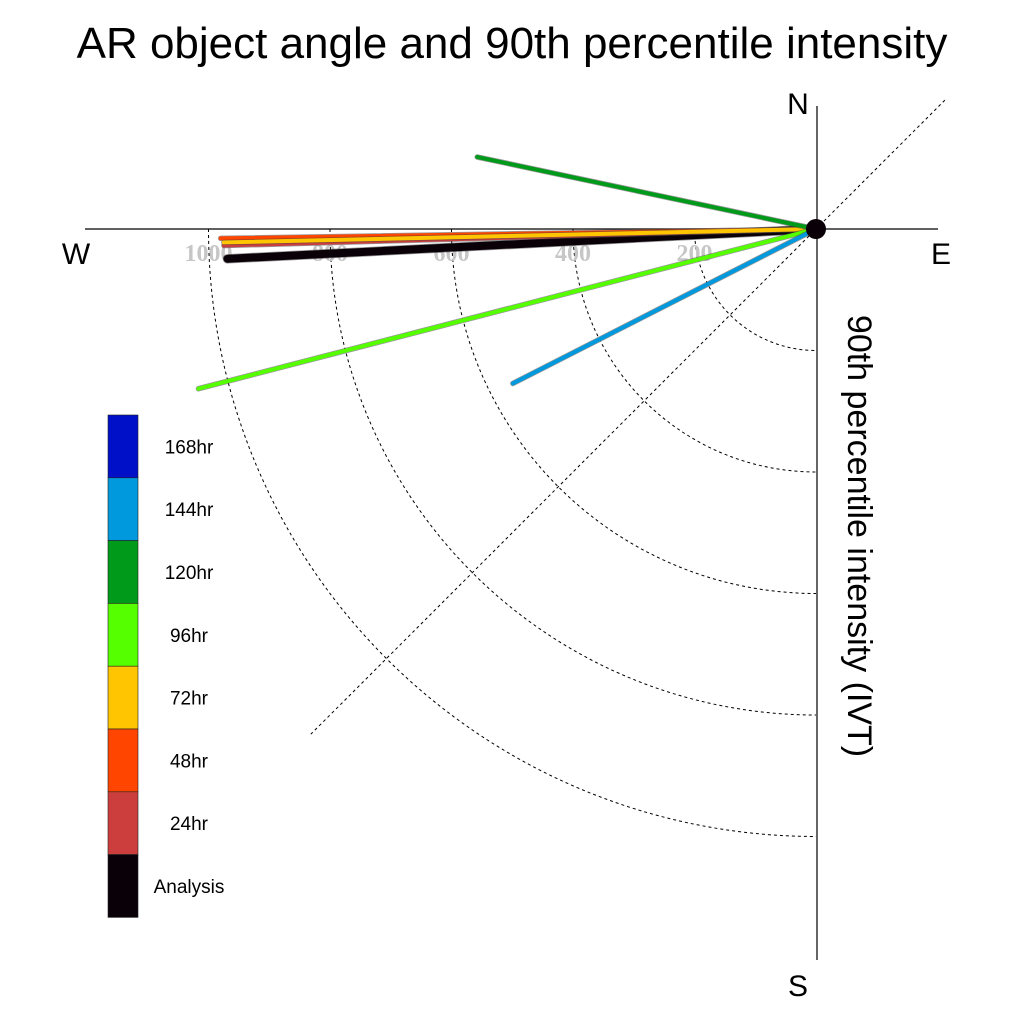 This screenshot has width=1024, height=1024. What do you see at coordinates (189, 824) in the screenshot?
I see `legend-label: 24hr` at bounding box center [189, 824].